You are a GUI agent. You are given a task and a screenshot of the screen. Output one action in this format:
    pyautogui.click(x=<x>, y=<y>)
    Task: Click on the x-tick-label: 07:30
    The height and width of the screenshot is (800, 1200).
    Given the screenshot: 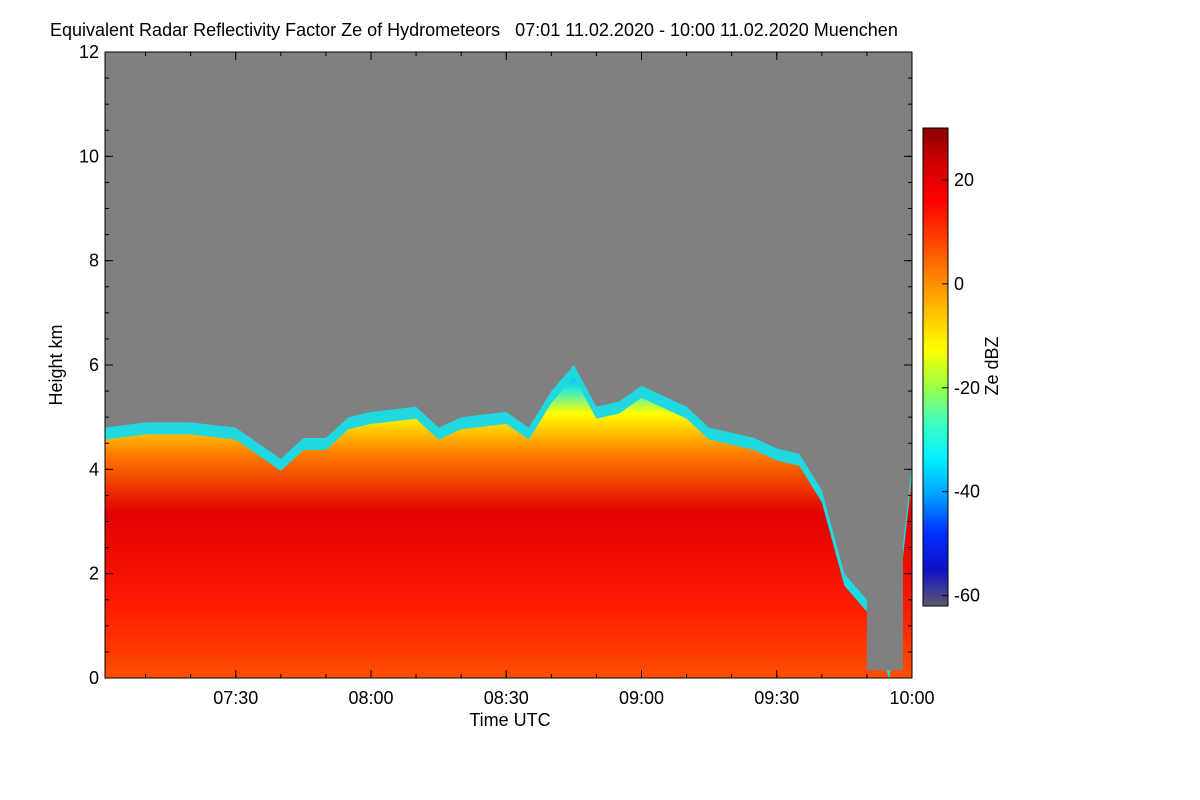 What is the action you would take?
    pyautogui.click(x=235, y=698)
    